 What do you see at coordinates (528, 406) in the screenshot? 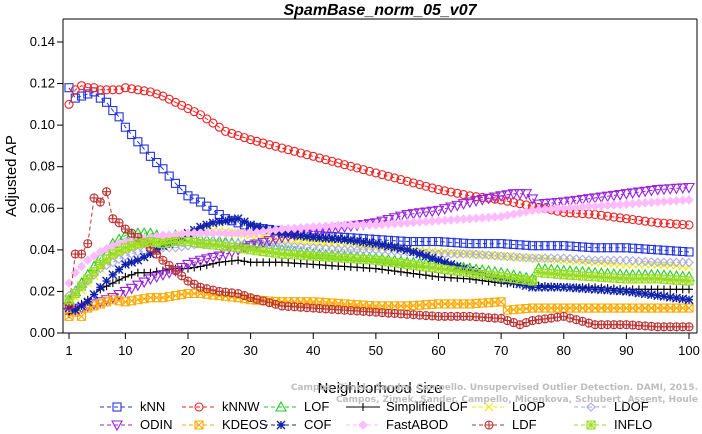
I see `legend-label: LoOP` at bounding box center [528, 406].